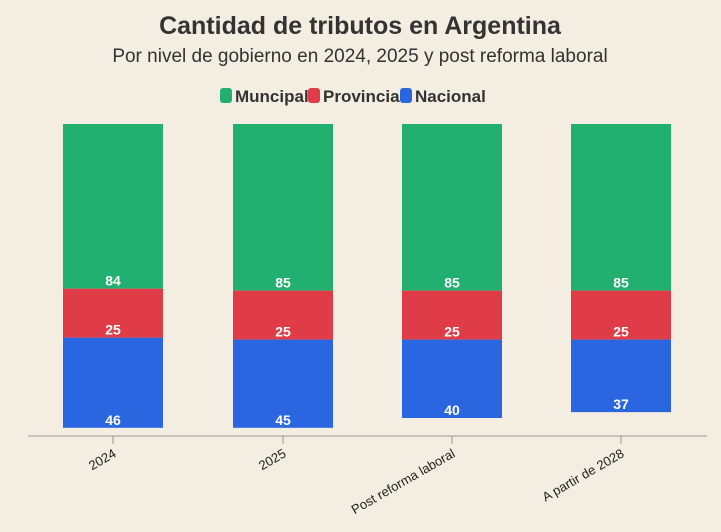 The height and width of the screenshot is (532, 721). What do you see at coordinates (272, 459) in the screenshot?
I see `x-tick-label: 2025` at bounding box center [272, 459].